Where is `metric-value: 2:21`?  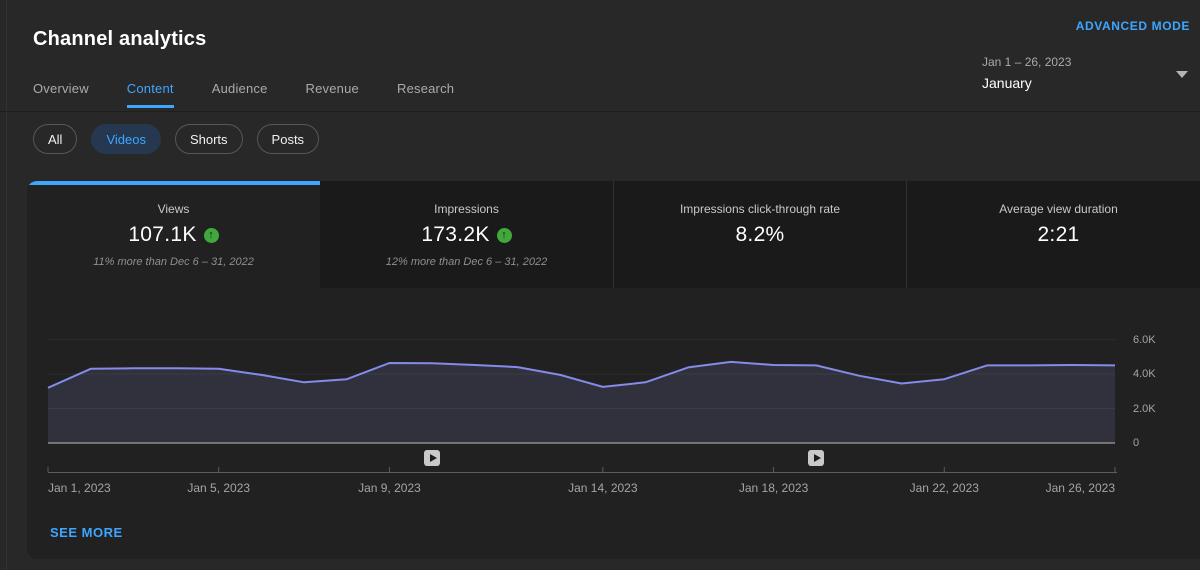
metric-value: 2:21 is located at coordinates (1058, 234).